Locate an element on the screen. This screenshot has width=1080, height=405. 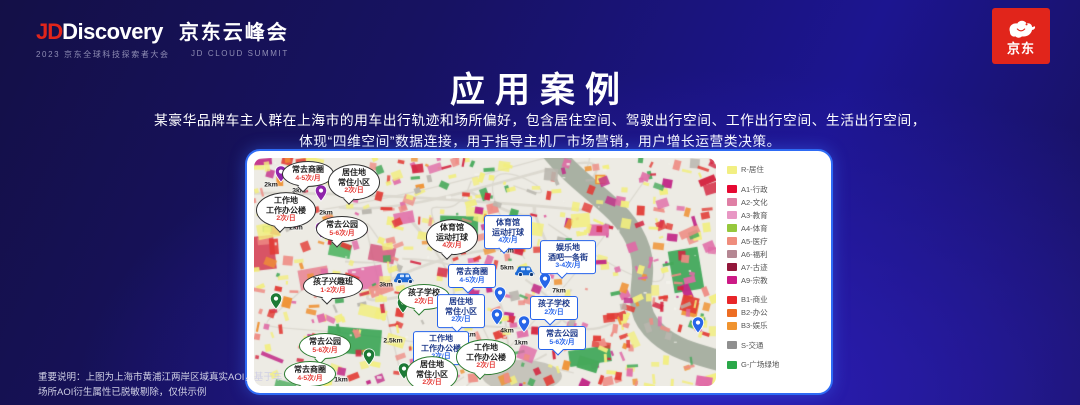
legend-label: S-交通 is located at coordinates (752, 345).